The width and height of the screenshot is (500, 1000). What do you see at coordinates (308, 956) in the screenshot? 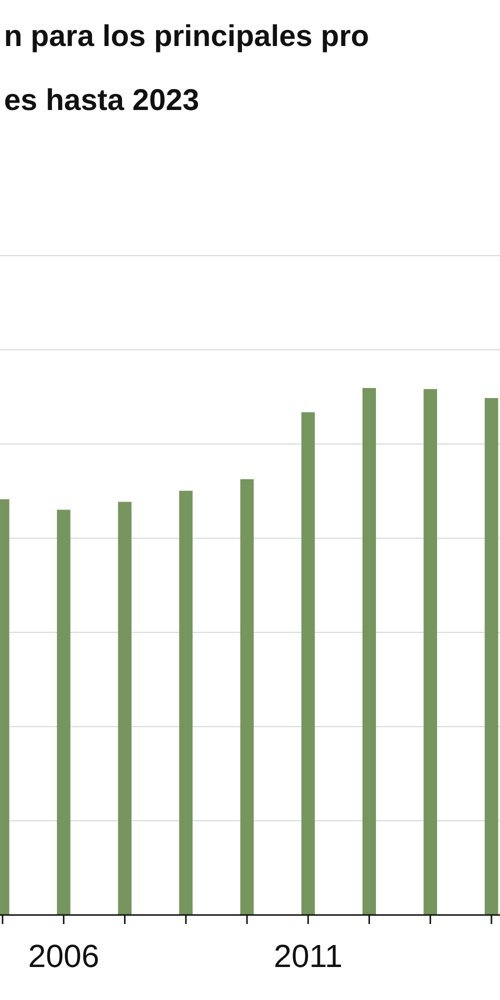
I see `x-tick-label: 2011` at bounding box center [308, 956].